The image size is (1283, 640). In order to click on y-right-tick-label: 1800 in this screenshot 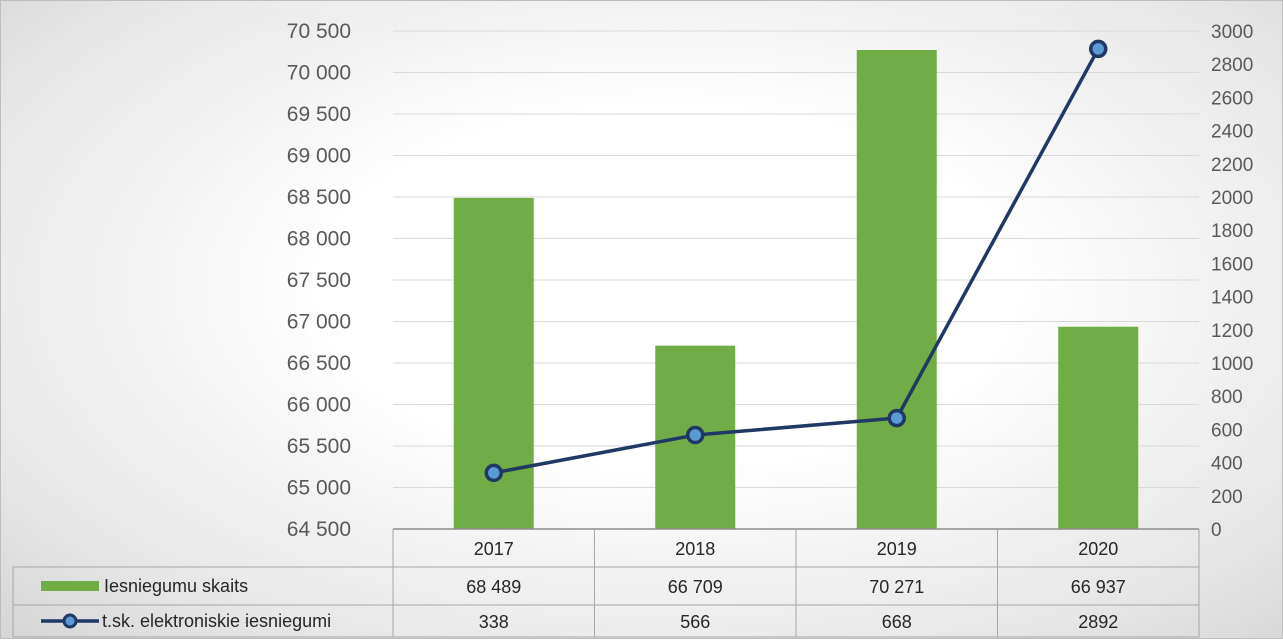, I will do `click(1232, 231)`.